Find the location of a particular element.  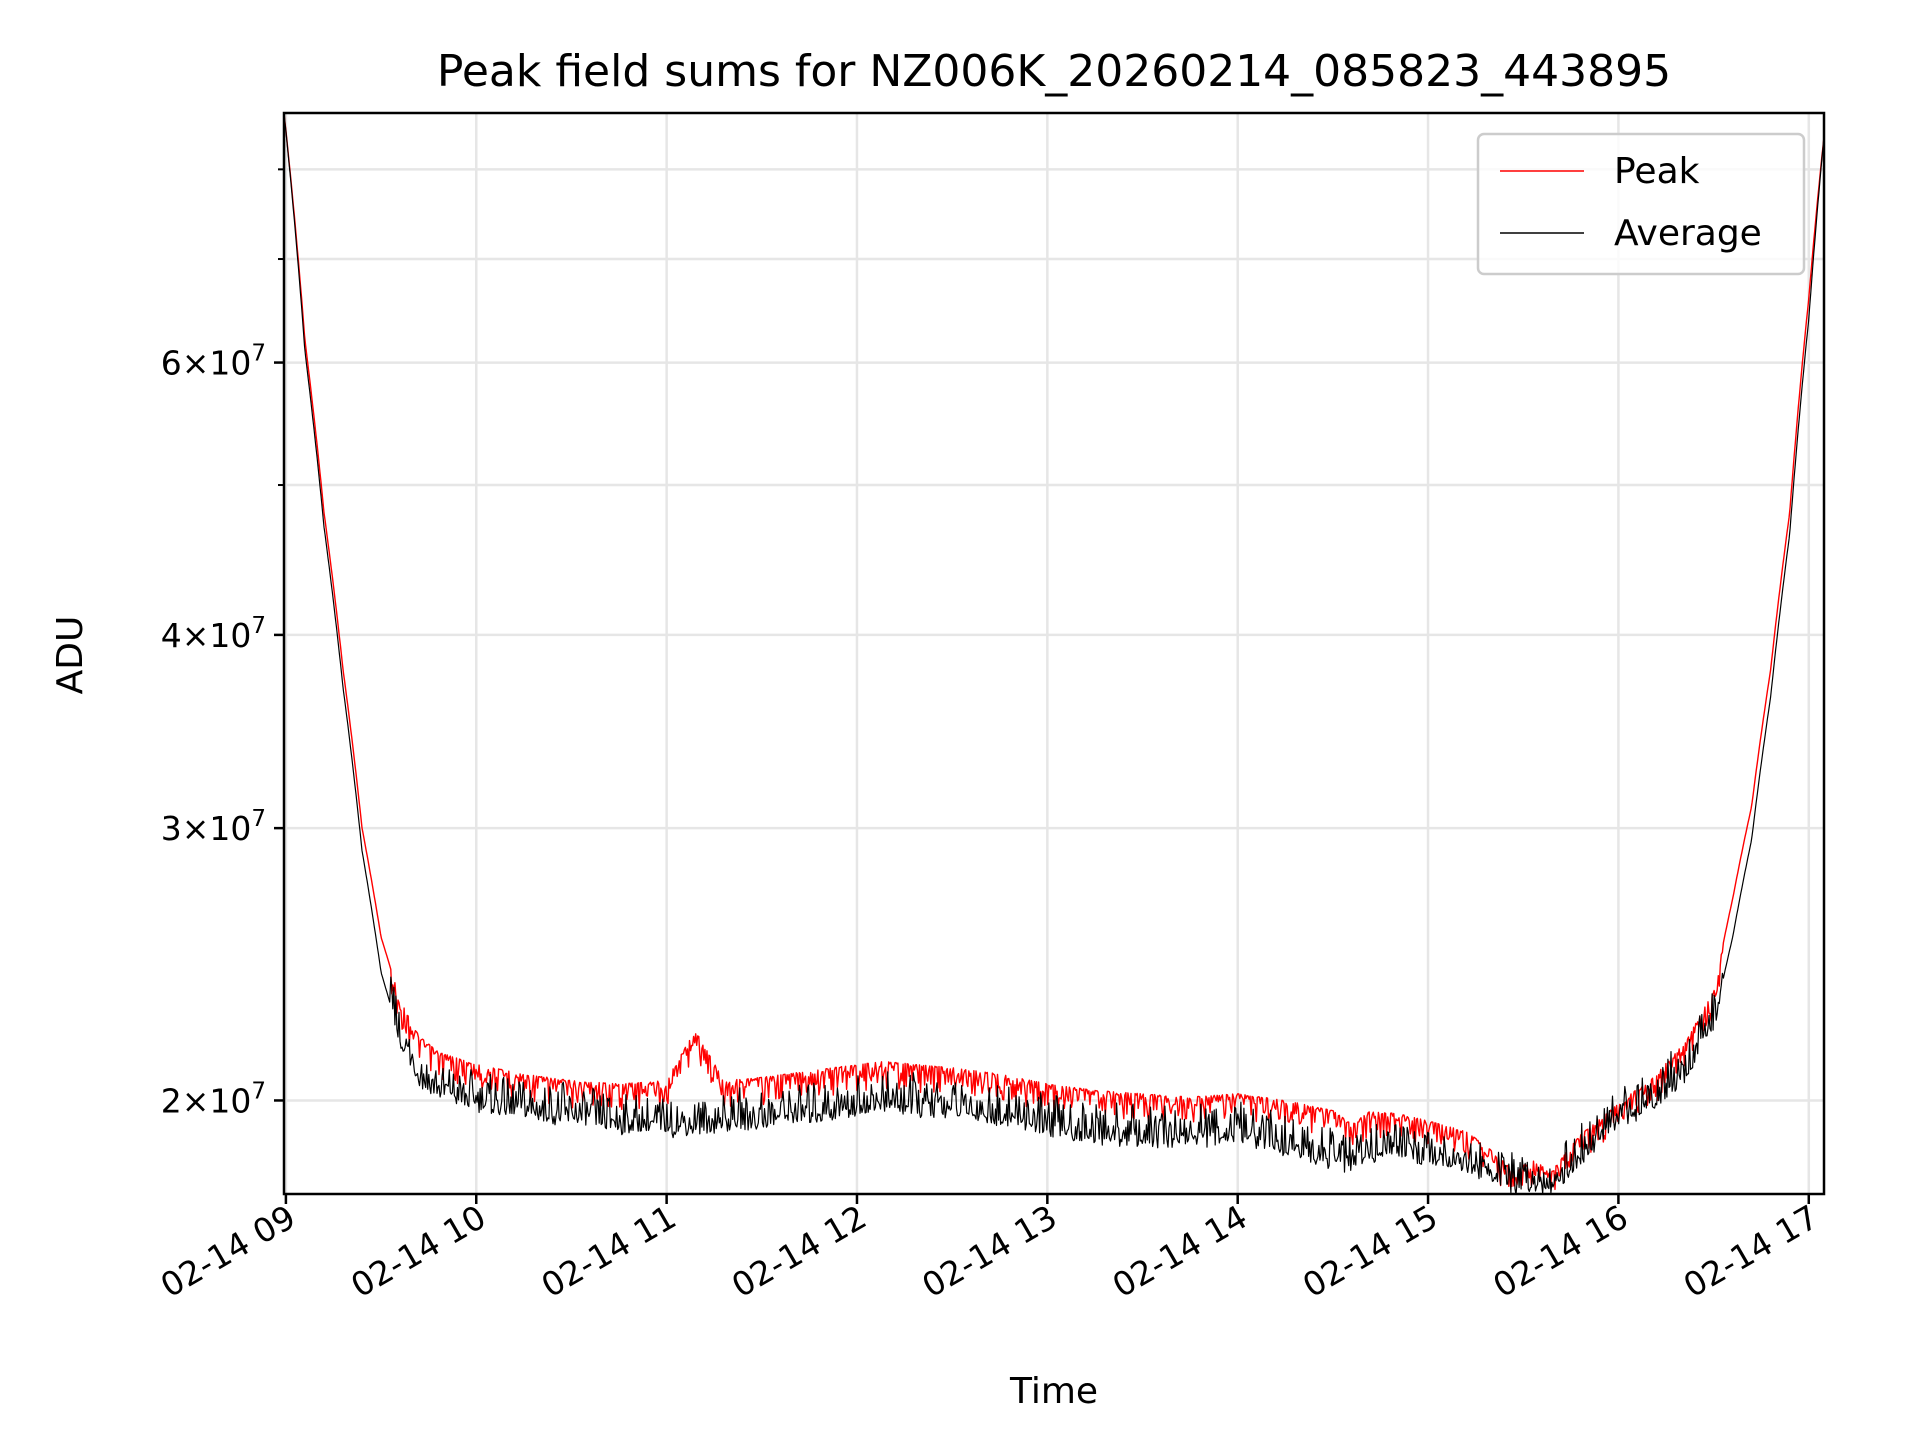

legend-label-peak: Peak is located at coordinates (1657, 171).